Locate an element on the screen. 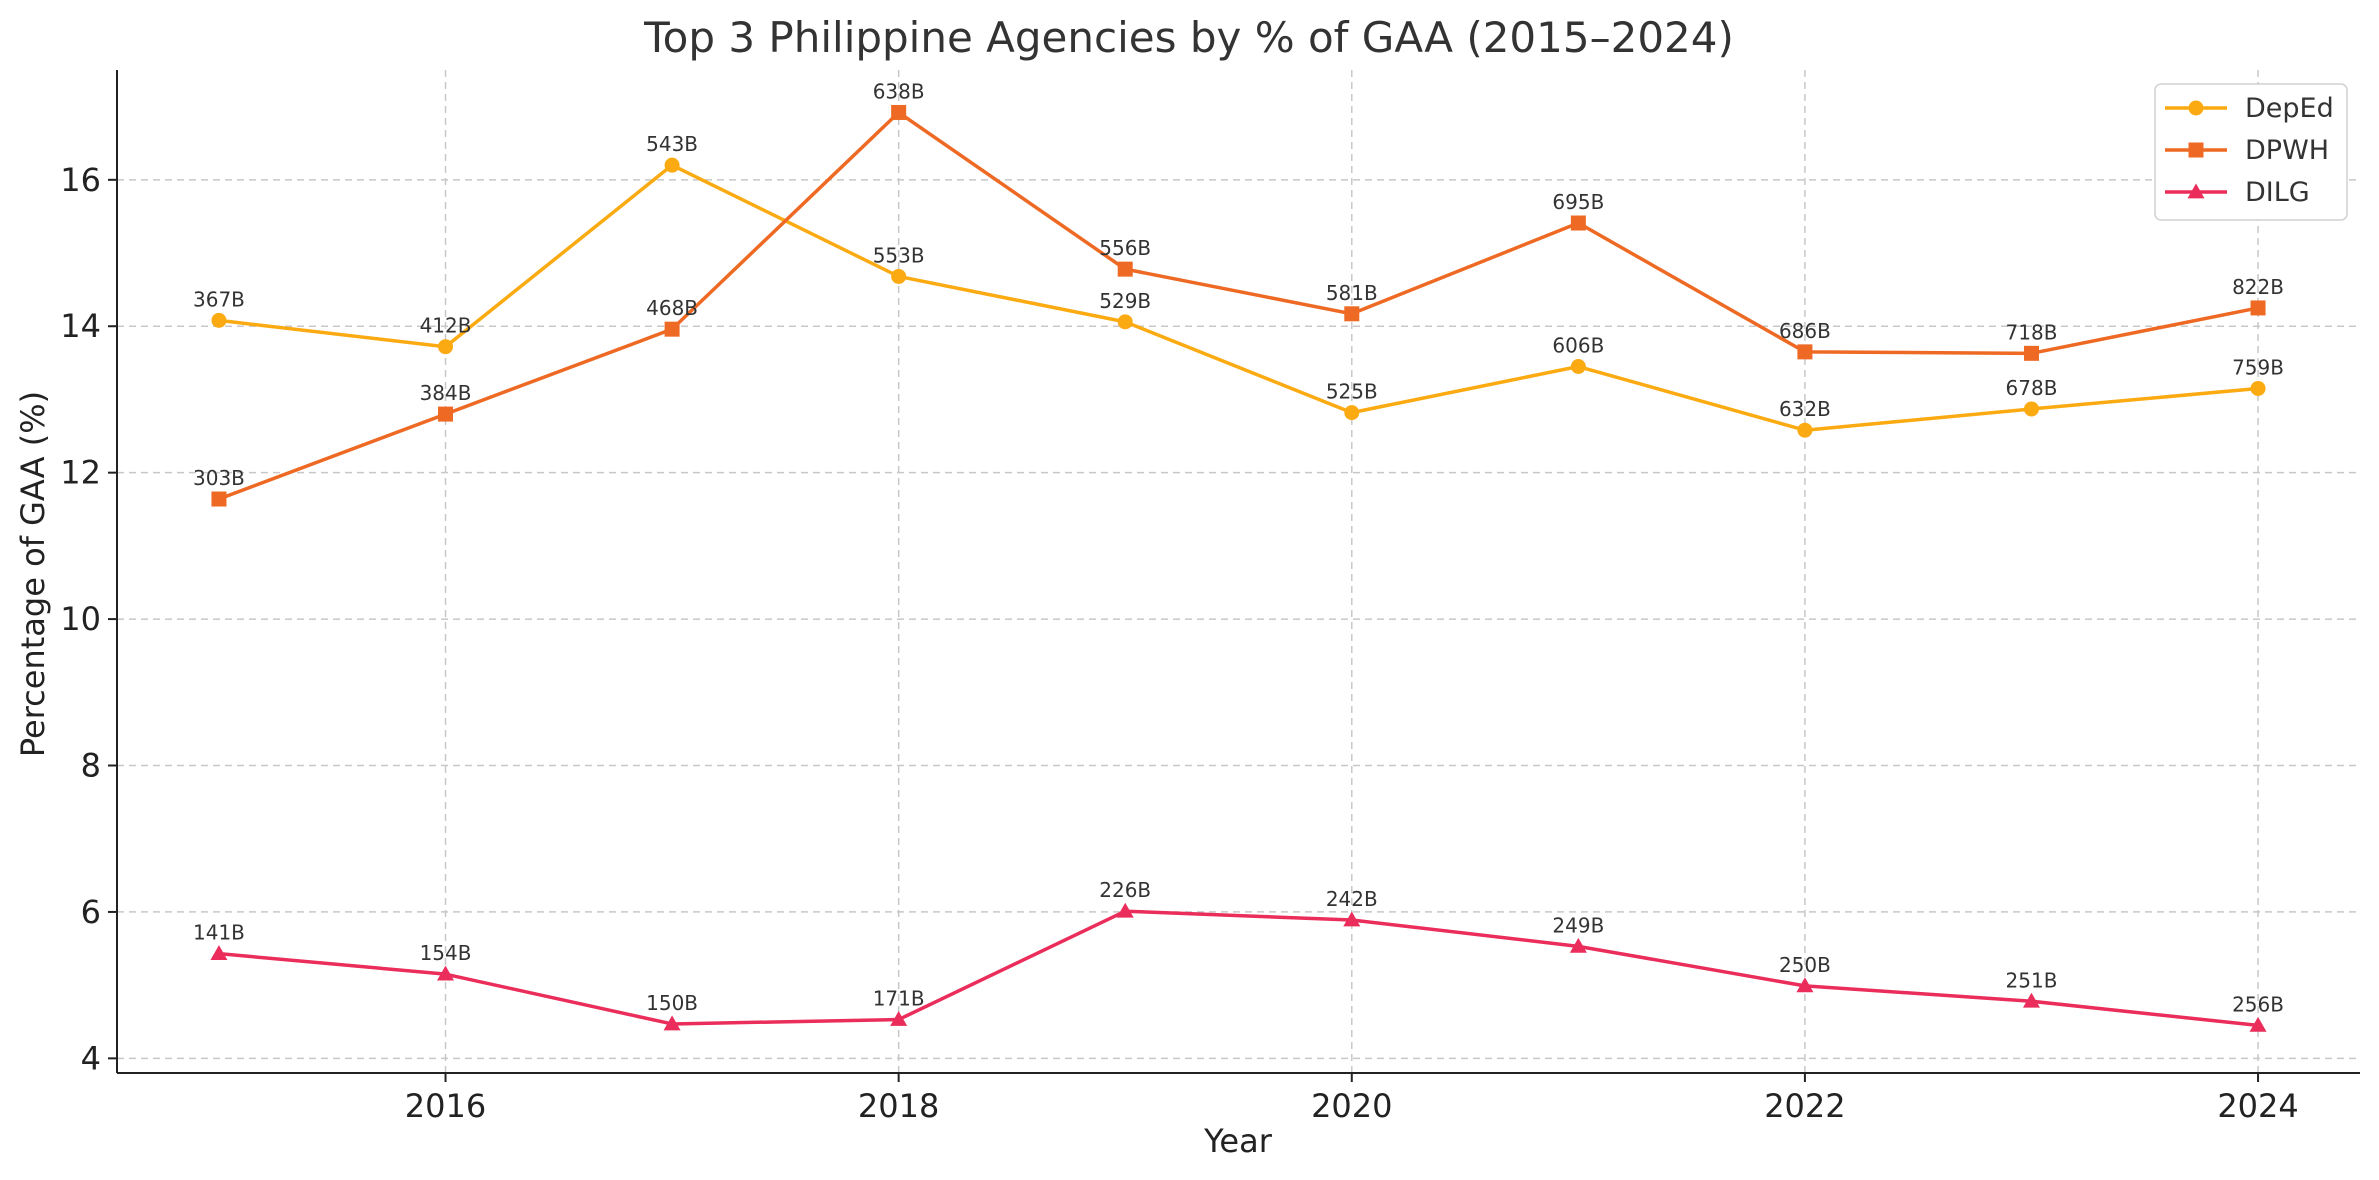  data-label-deped: 759B is located at coordinates (2258, 367).